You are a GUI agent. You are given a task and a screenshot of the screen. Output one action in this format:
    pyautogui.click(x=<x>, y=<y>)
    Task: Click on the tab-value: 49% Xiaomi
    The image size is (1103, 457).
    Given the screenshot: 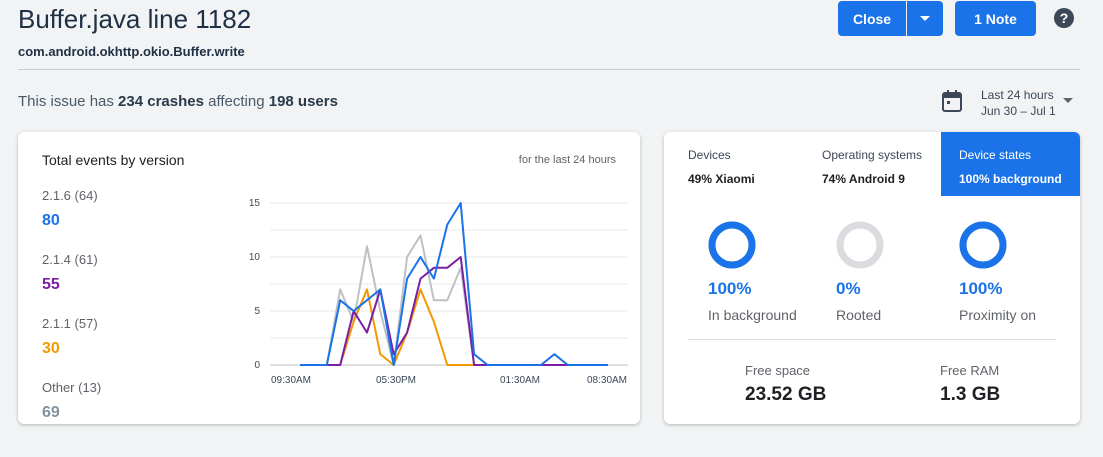 What is the action you would take?
    pyautogui.click(x=721, y=179)
    